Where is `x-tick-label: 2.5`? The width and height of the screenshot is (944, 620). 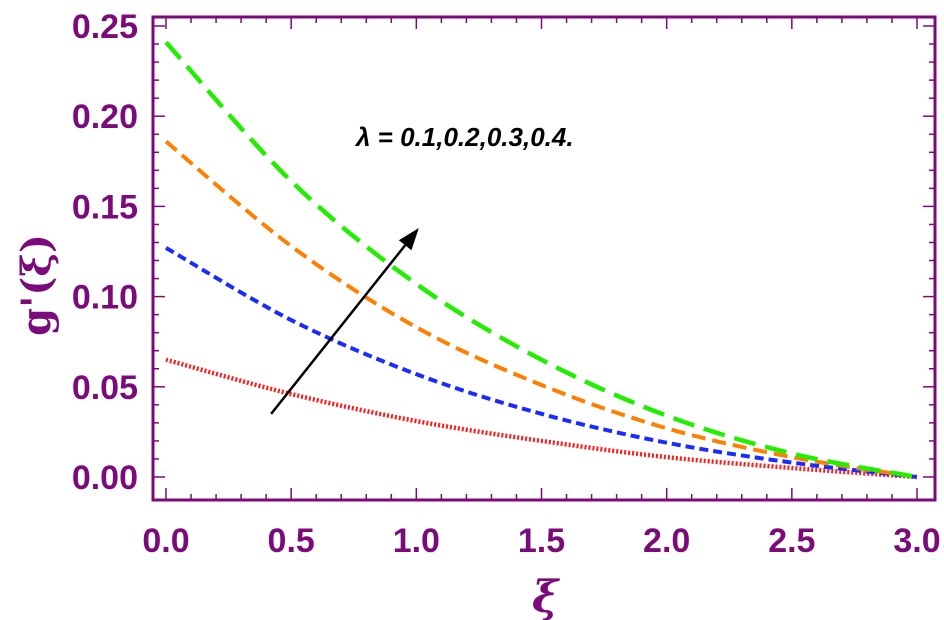 x-tick-label: 2.5 is located at coordinates (791, 541).